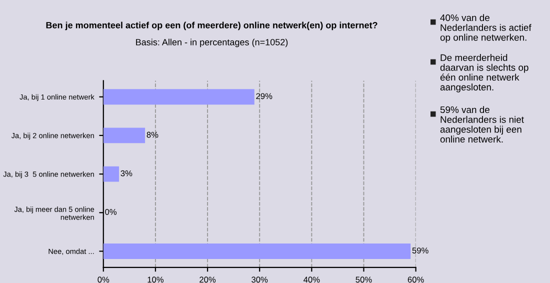  I want to click on data-label: 29%, so click(264, 96).